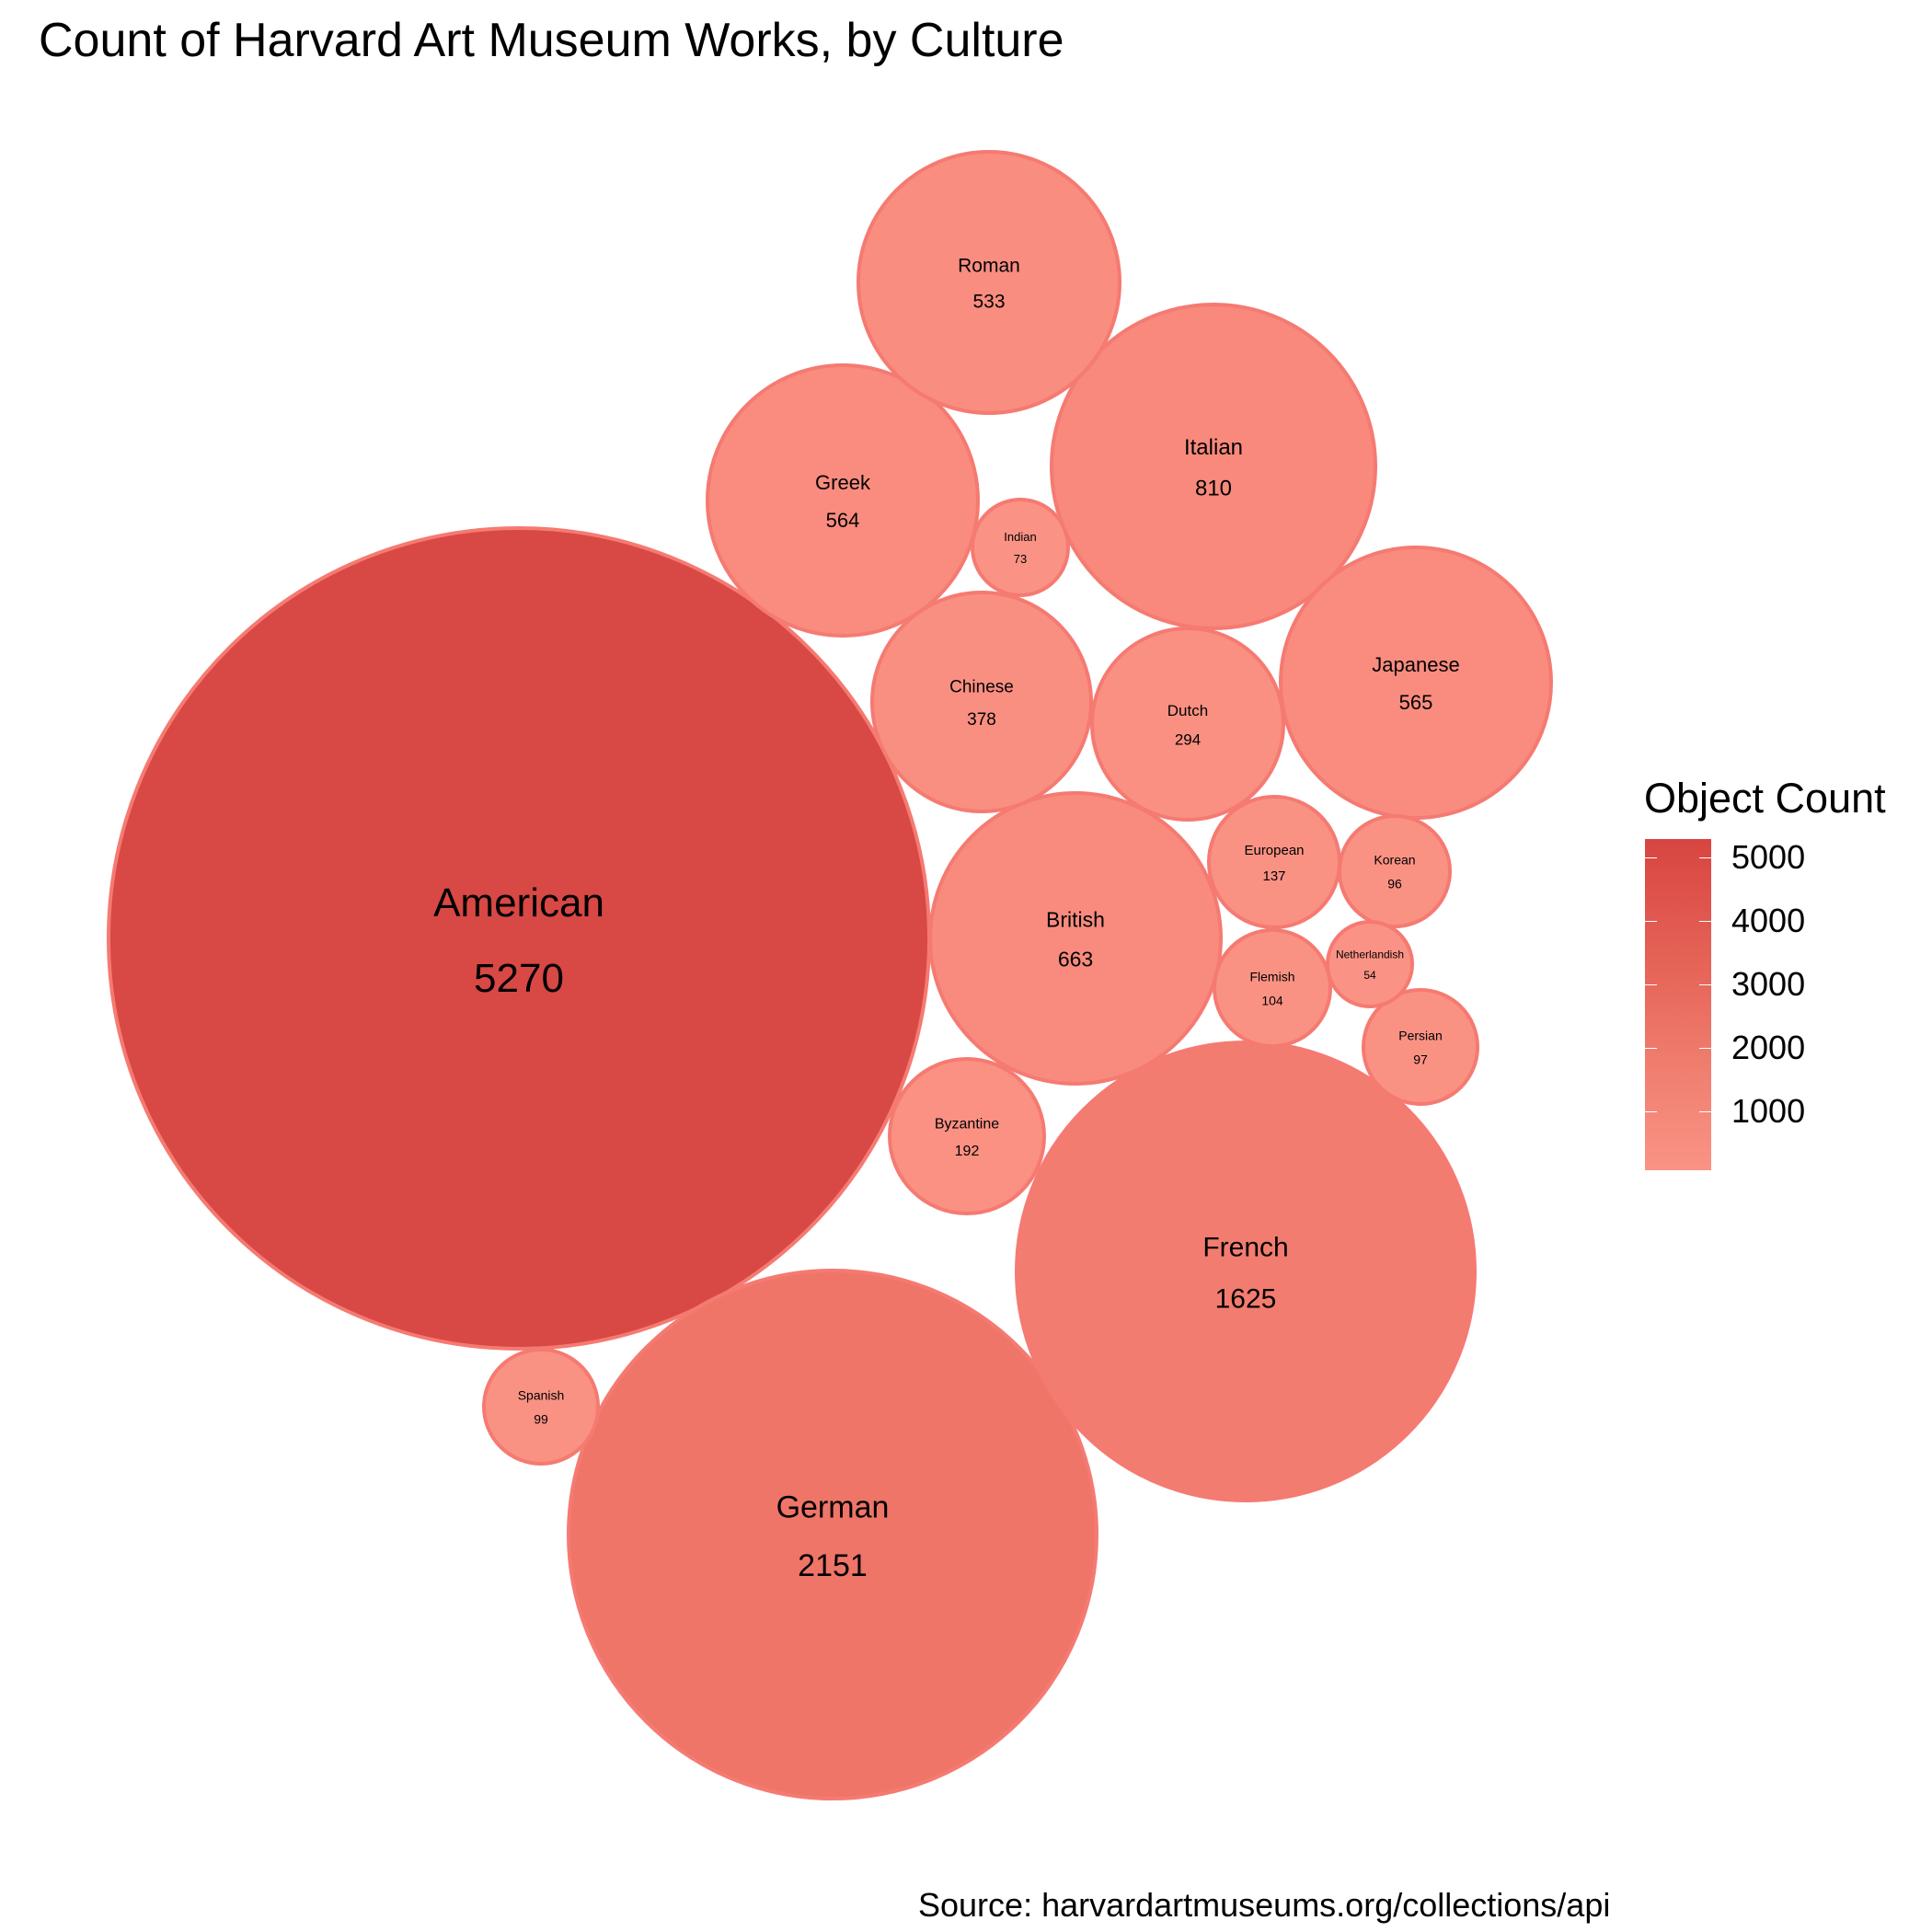 This screenshot has height=1932, width=1932. Describe the element at coordinates (1768, 1111) in the screenshot. I see `legend-tick-label: 1000` at that location.